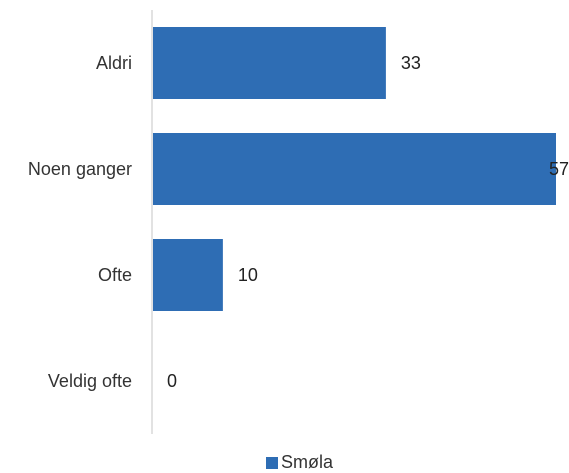 The height and width of the screenshot is (473, 569). I want to click on data-label: 0, so click(172, 381).